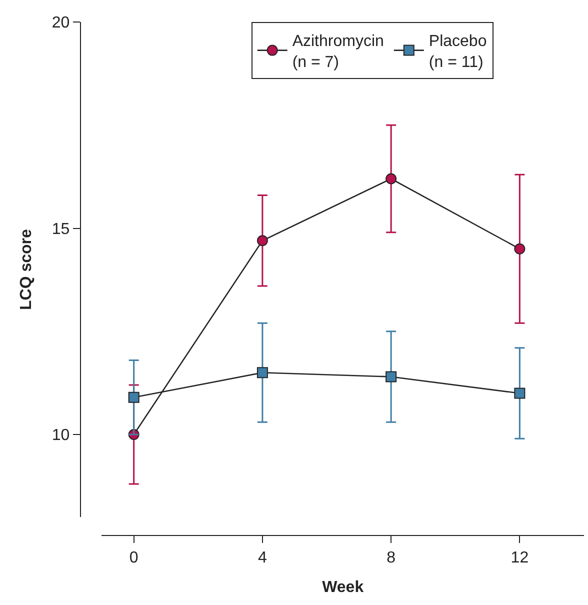  What do you see at coordinates (133, 557) in the screenshot?
I see `x-tick-label: 0` at bounding box center [133, 557].